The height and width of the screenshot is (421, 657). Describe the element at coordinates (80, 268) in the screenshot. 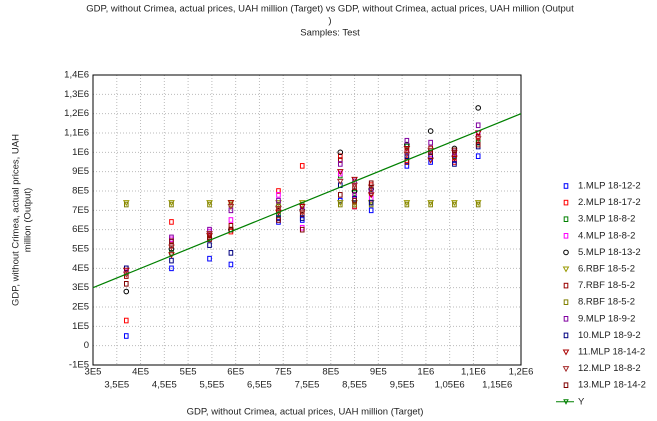

I see `y-tick-label: 4E5` at that location.